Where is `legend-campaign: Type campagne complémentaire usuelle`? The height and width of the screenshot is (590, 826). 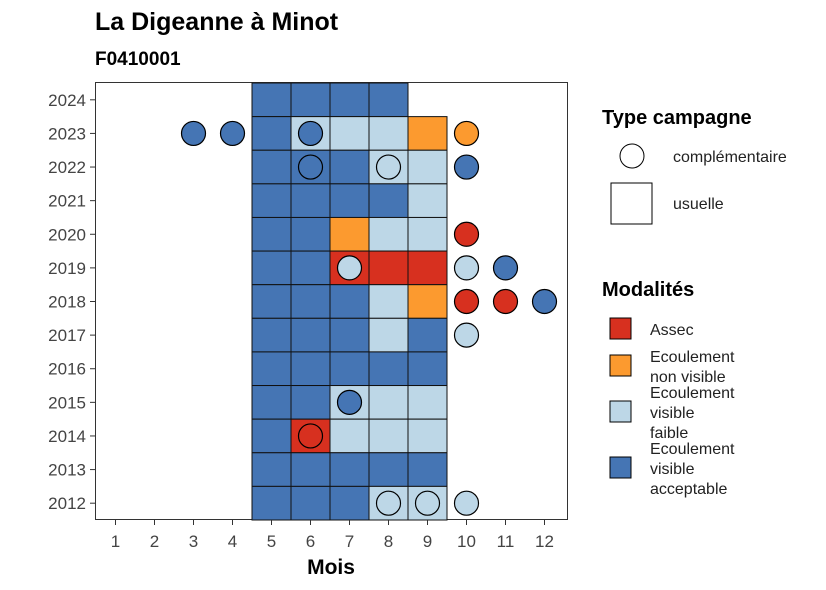 legend-campaign: Type campagne complémentaire usuelle is located at coordinates (694, 166).